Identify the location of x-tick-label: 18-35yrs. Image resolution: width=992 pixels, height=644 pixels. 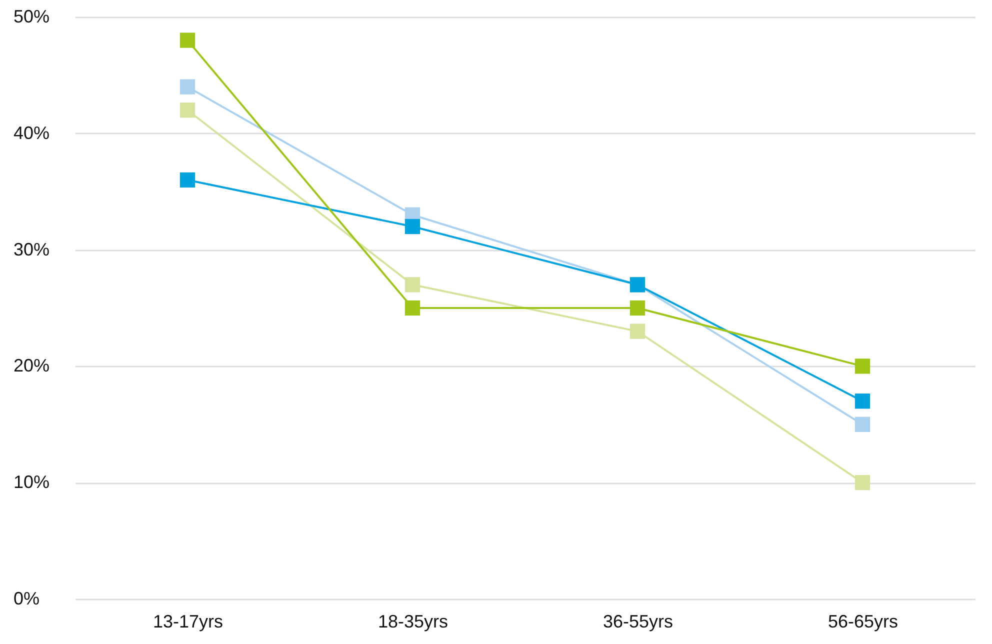
(413, 622).